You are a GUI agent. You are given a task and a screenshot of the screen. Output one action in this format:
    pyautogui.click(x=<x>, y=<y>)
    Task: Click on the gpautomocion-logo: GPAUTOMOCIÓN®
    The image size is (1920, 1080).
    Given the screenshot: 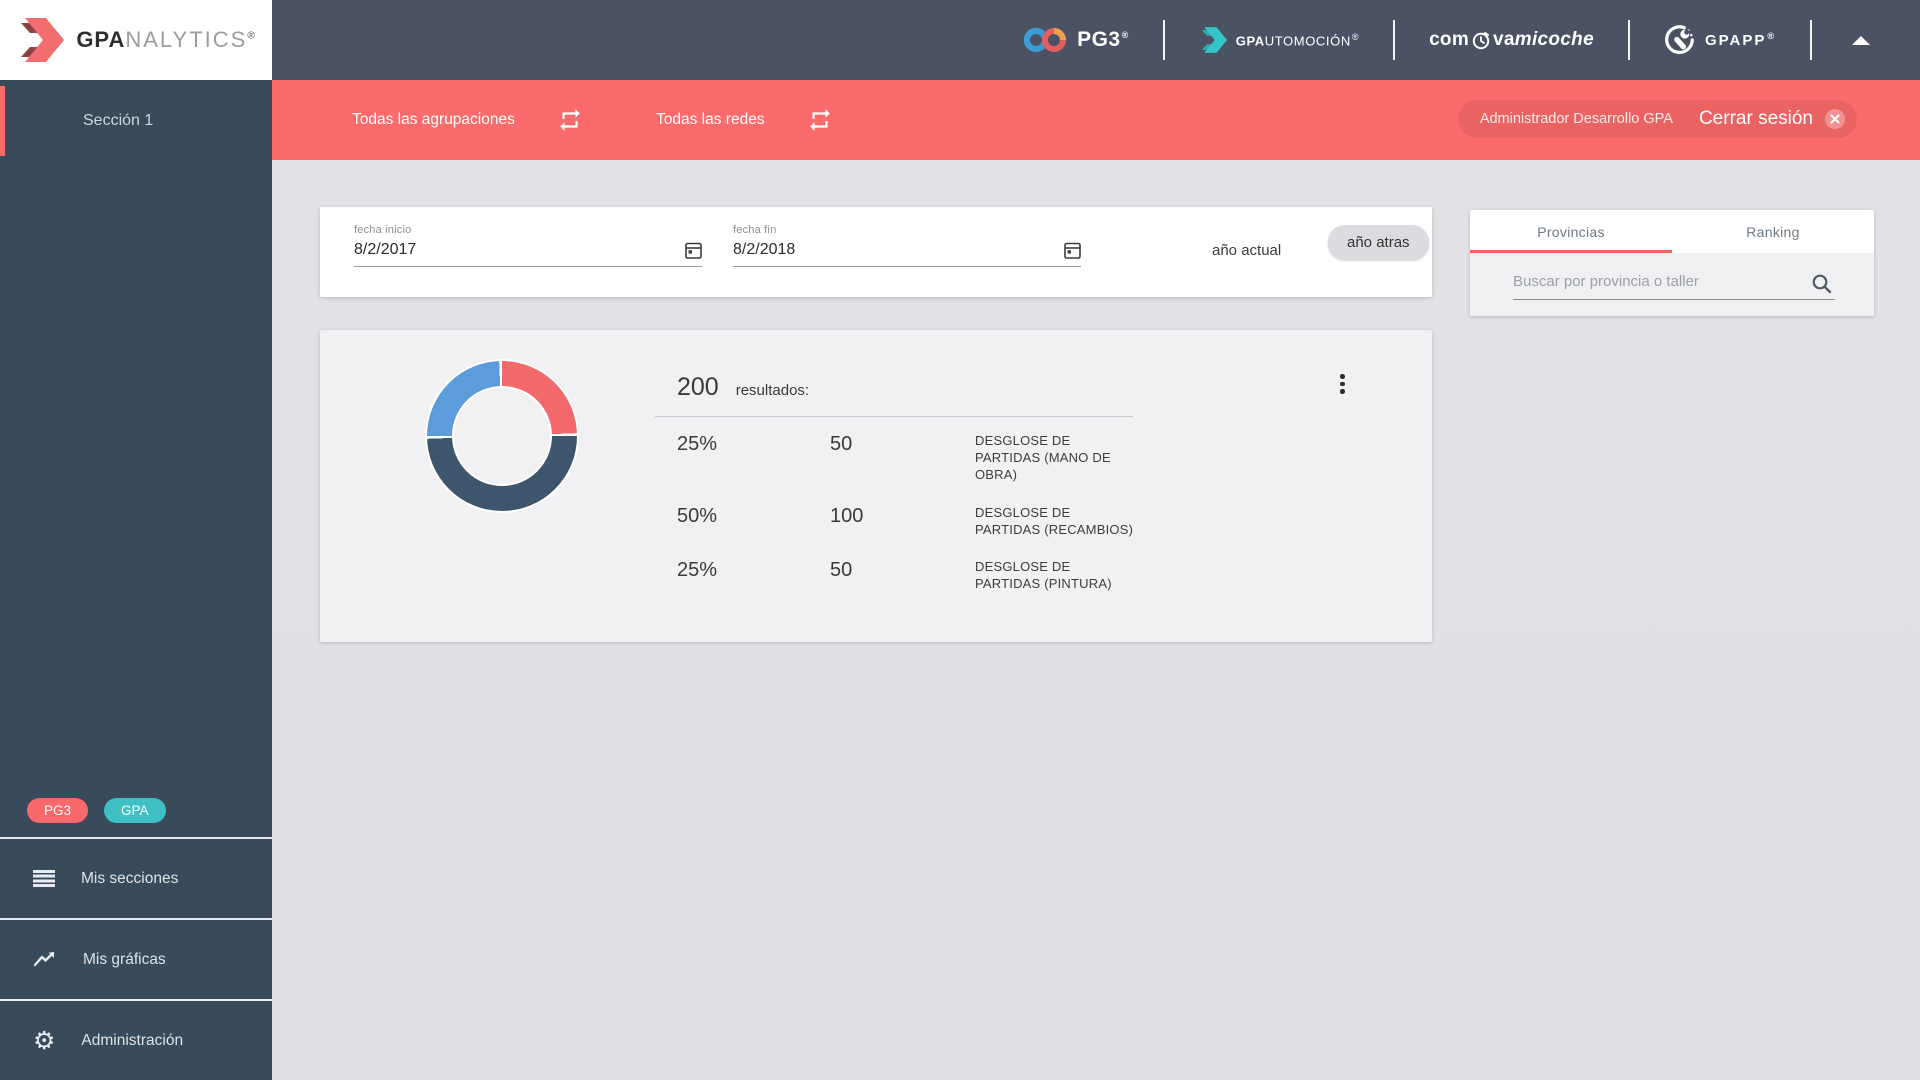 What is the action you would take?
    pyautogui.click(x=1279, y=40)
    